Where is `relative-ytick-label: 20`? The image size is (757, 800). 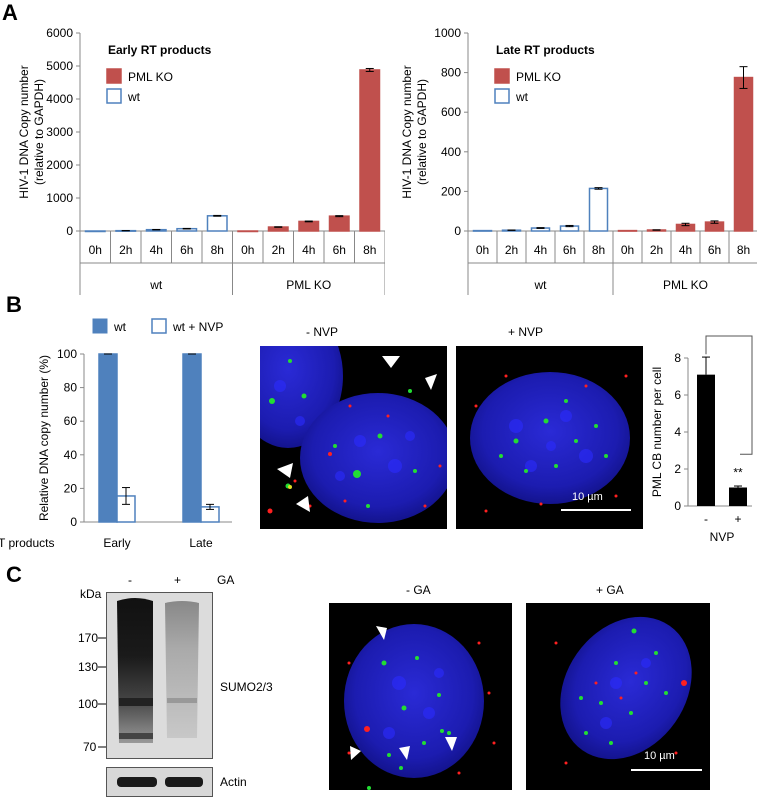
relative-ytick-label: 20 is located at coordinates (71, 488).